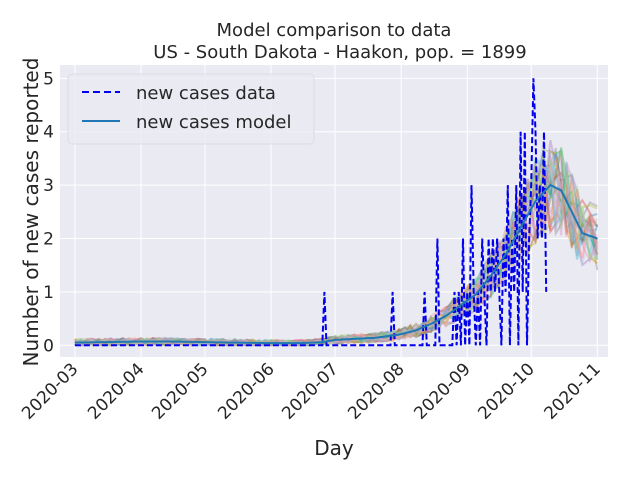 This screenshot has height=480, width=640. I want to click on x-tick-label: 2020-06, so click(246, 391).